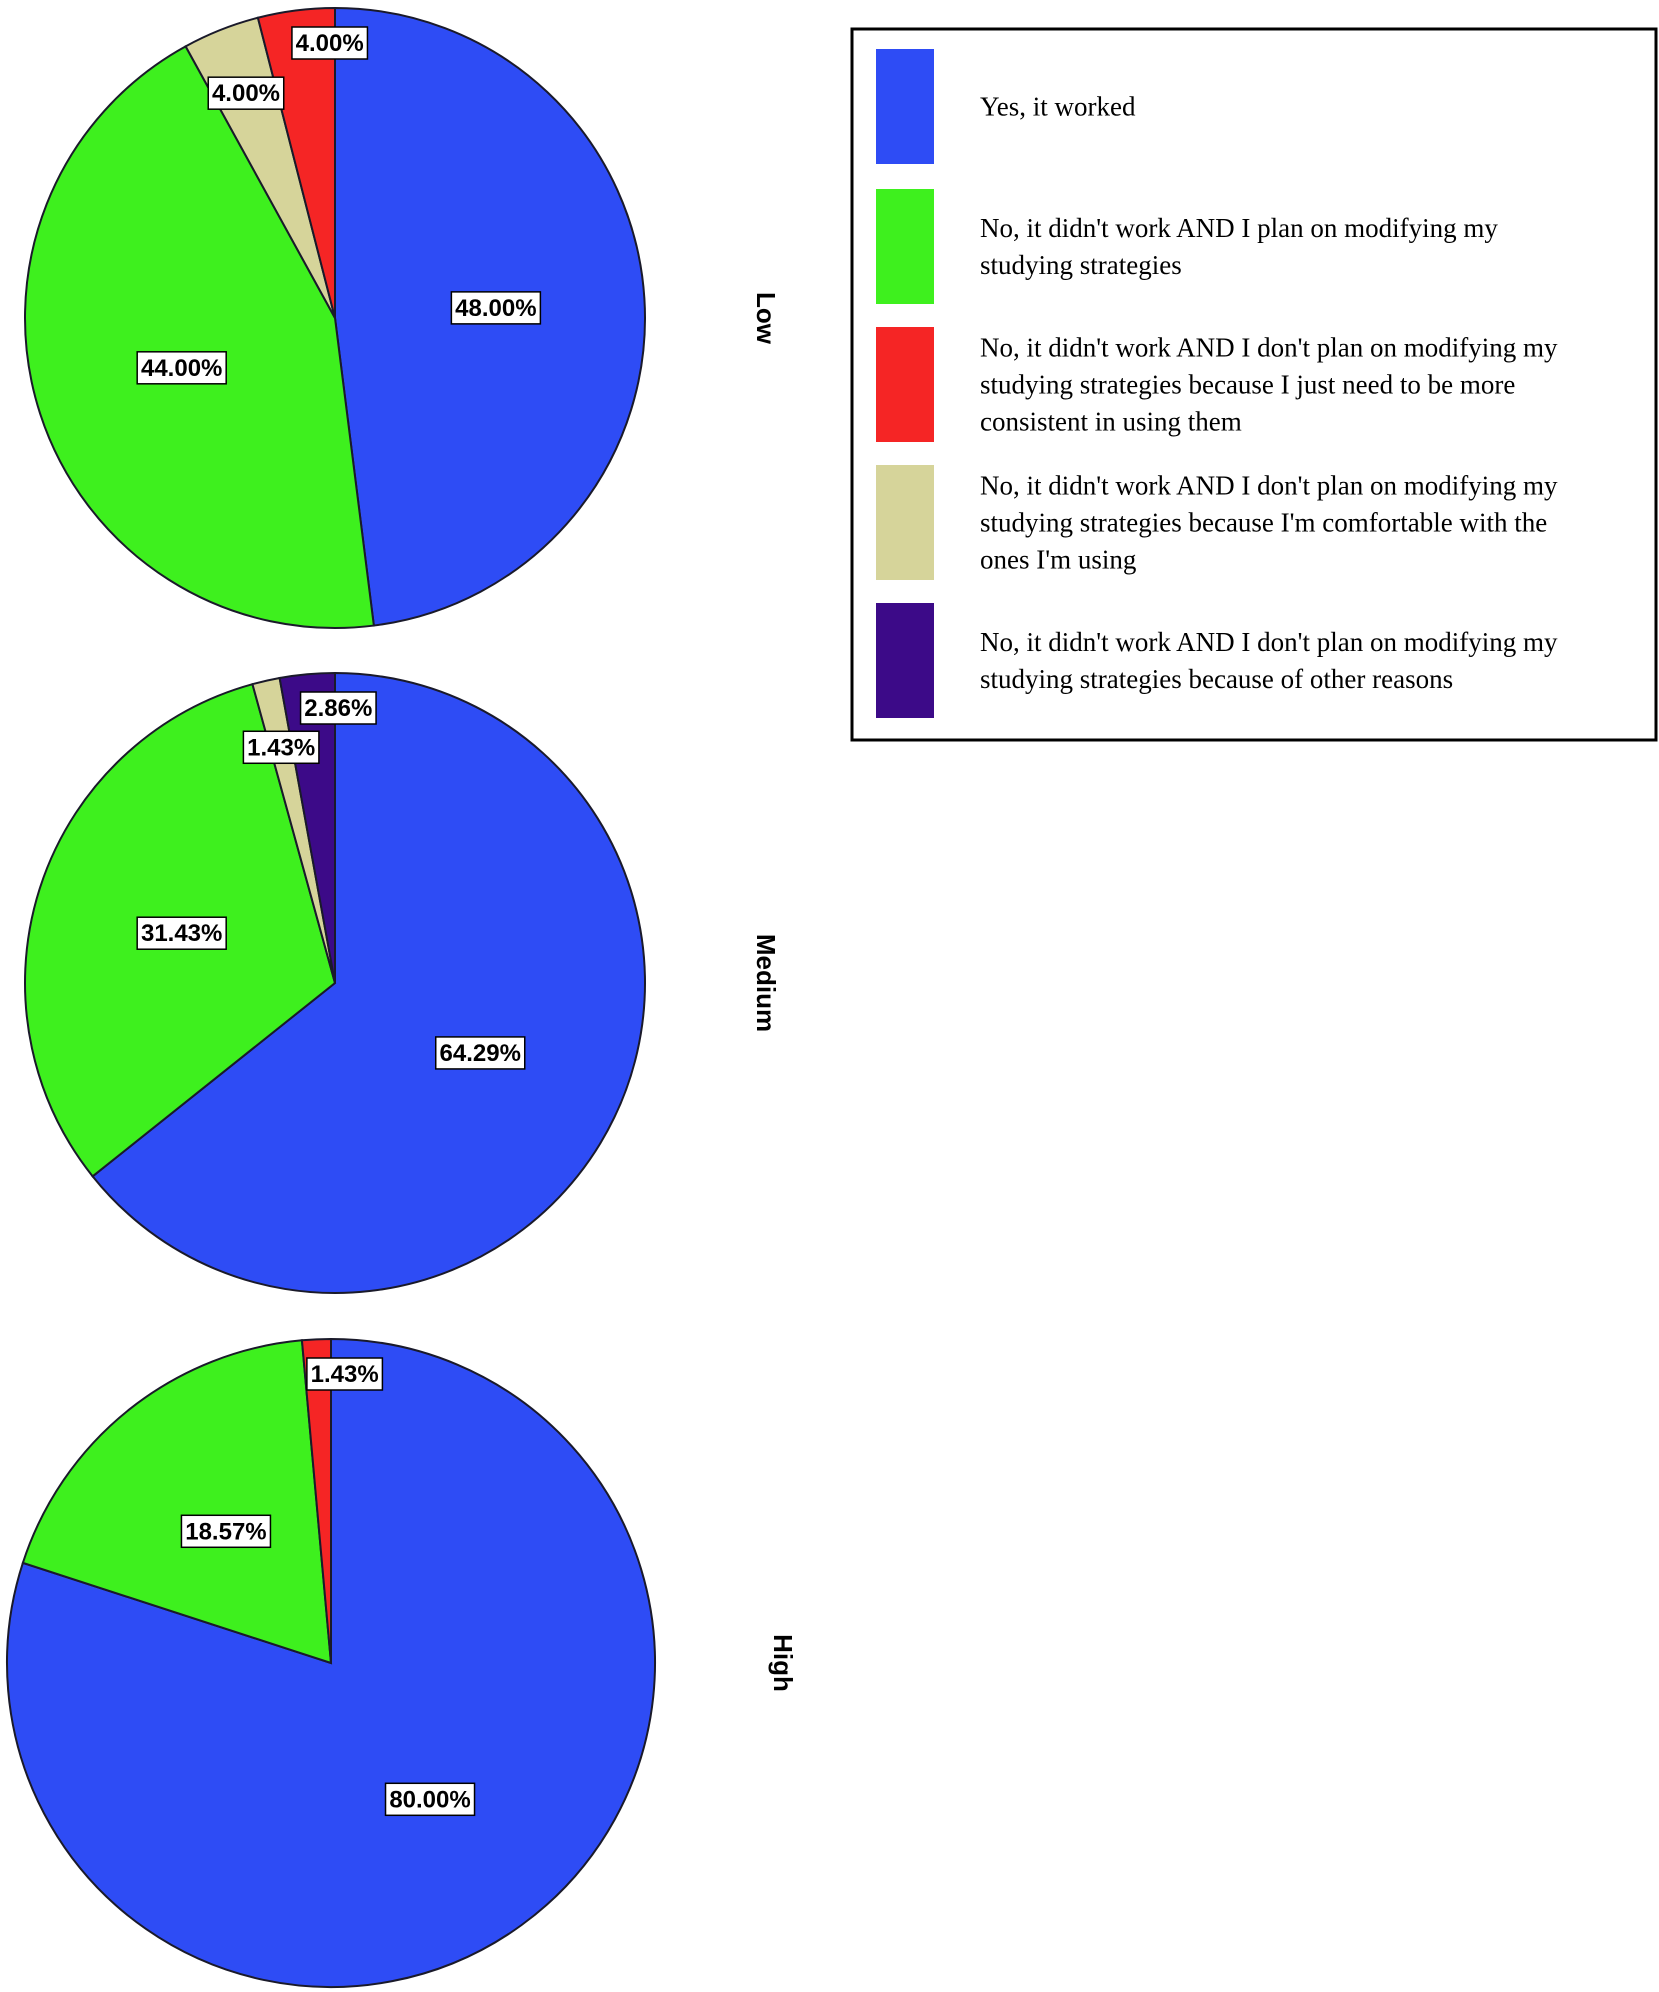 Image resolution: width=1659 pixels, height=1992 pixels. I want to click on legend-label-line: consistent in using them, so click(1111, 422).